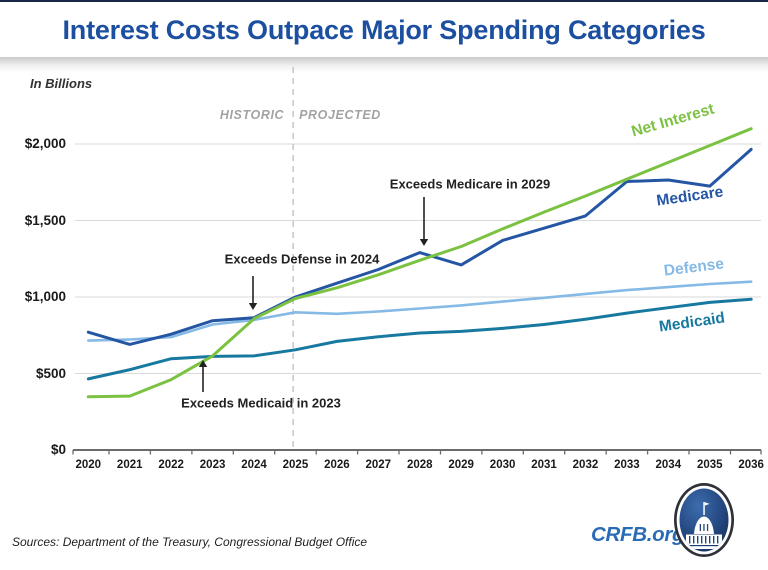  Describe the element at coordinates (45, 220) in the screenshot. I see `y-tick-label: $1,500` at that location.